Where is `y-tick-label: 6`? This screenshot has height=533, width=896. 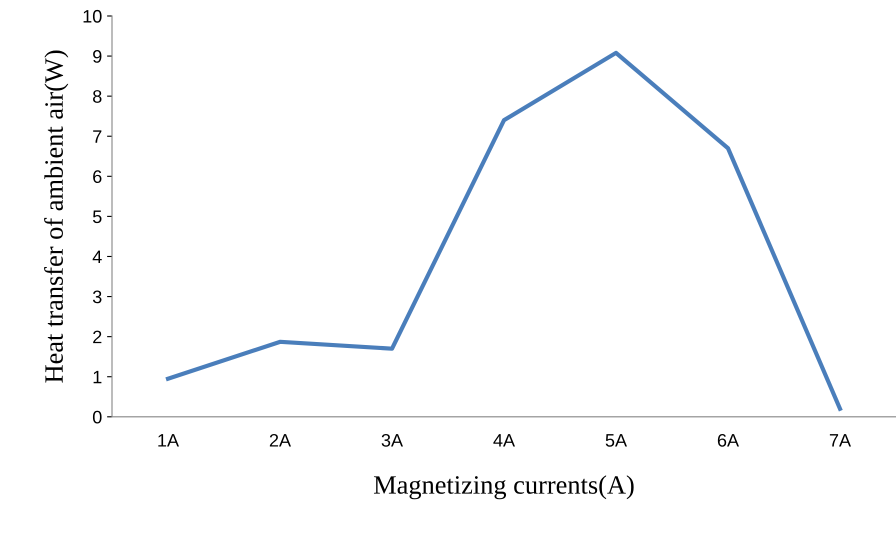 y-tick-label: 6 is located at coordinates (97, 177).